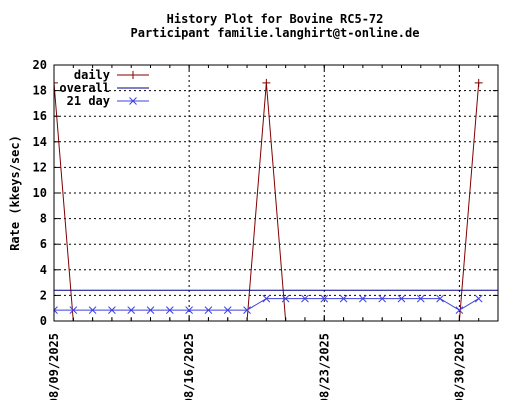 Image resolution: width=520 pixels, height=400 pixels. I want to click on y-tick-label: 0, so click(43, 321).